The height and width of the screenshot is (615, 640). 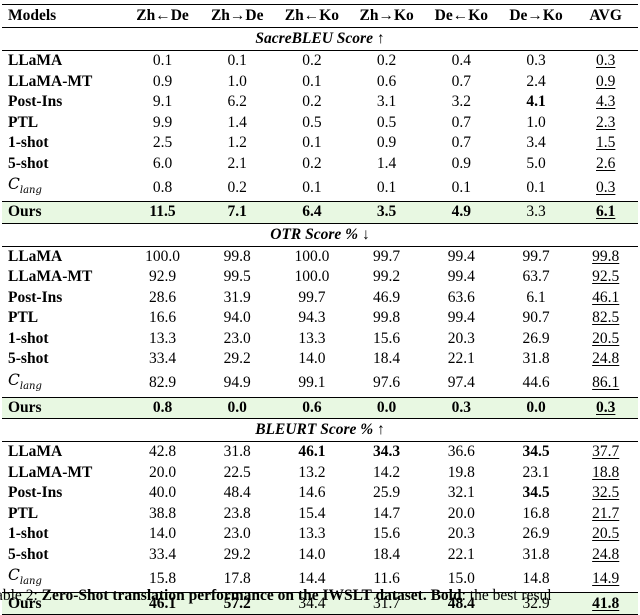 I want to click on table-row: LLaMA 0.1 0.1 0.2 0.2 0.4 0.3 0.3, so click(x=320, y=61).